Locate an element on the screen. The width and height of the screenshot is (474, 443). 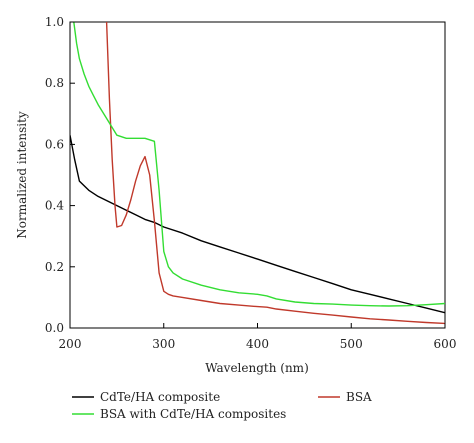
y-tick-label: 0.4 is located at coordinates (54, 206).